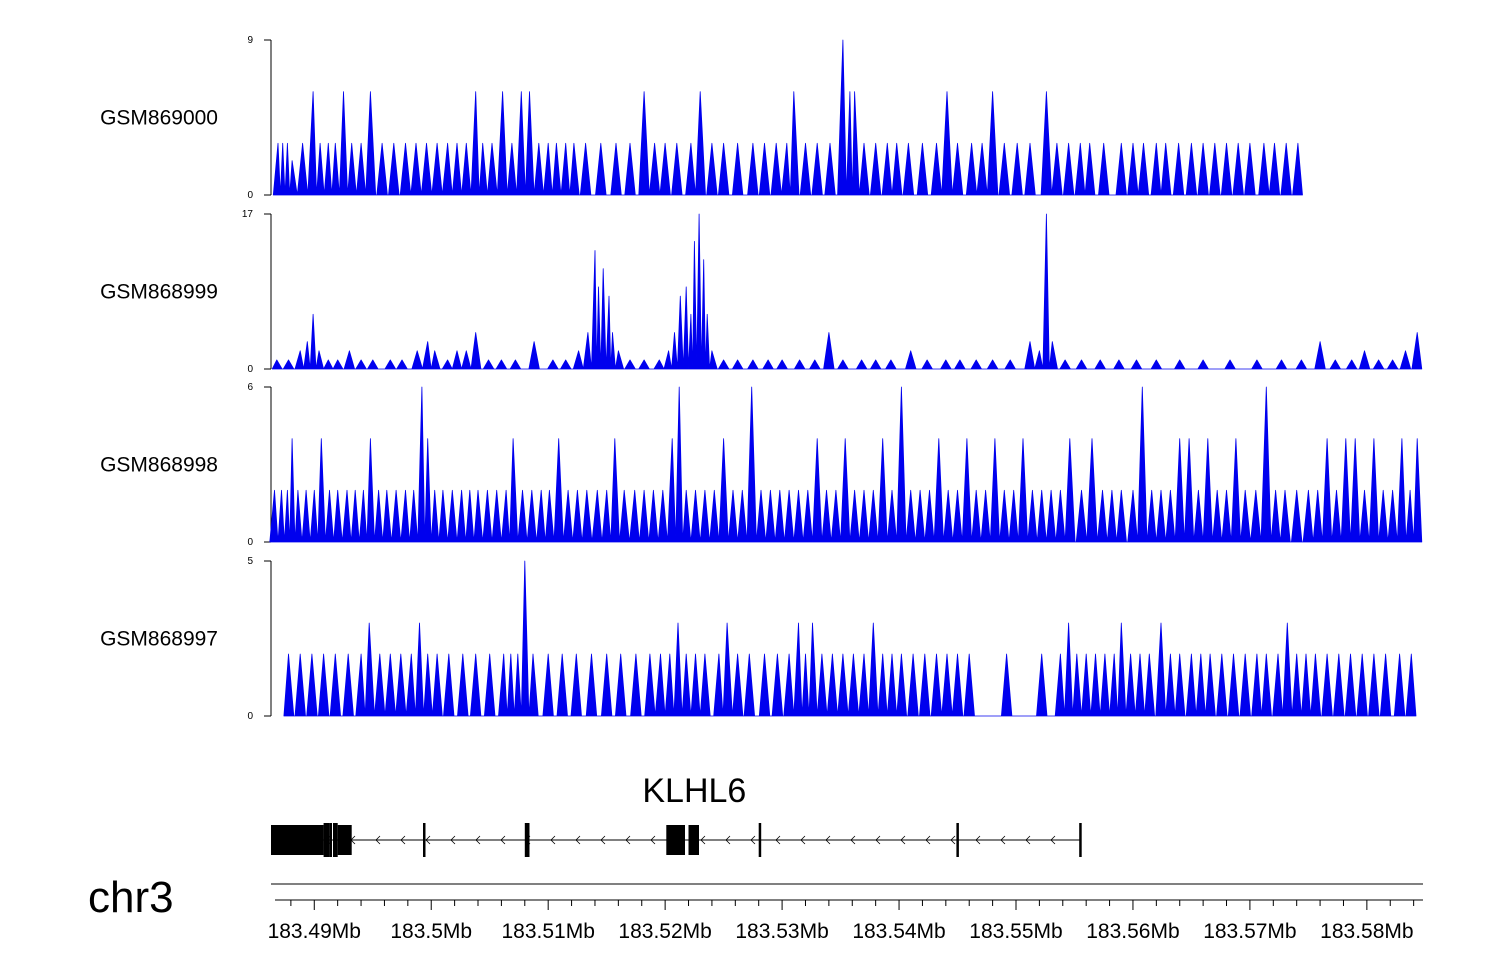 This screenshot has width=1500, height=980. I want to click on track-label: GSM869000, so click(159, 118).